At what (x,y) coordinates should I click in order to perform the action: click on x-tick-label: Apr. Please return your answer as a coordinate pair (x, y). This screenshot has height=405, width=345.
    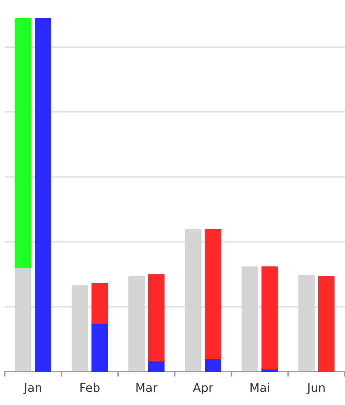
    Looking at the image, I should click on (203, 389).